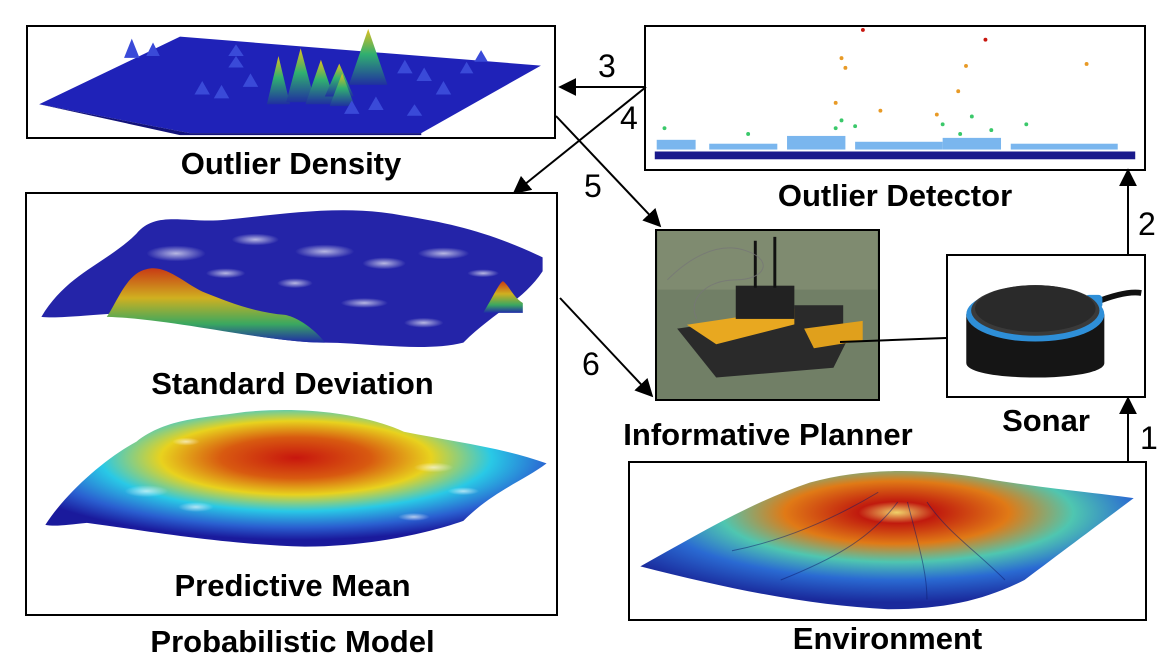 The image size is (1172, 672). I want to click on environment-surface, so click(887, 540).